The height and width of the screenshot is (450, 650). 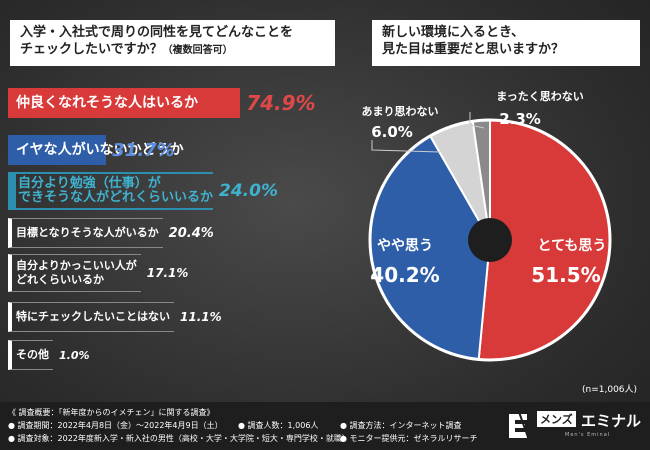 I want to click on bar-row-7: その他 1.0%, so click(x=49, y=355).